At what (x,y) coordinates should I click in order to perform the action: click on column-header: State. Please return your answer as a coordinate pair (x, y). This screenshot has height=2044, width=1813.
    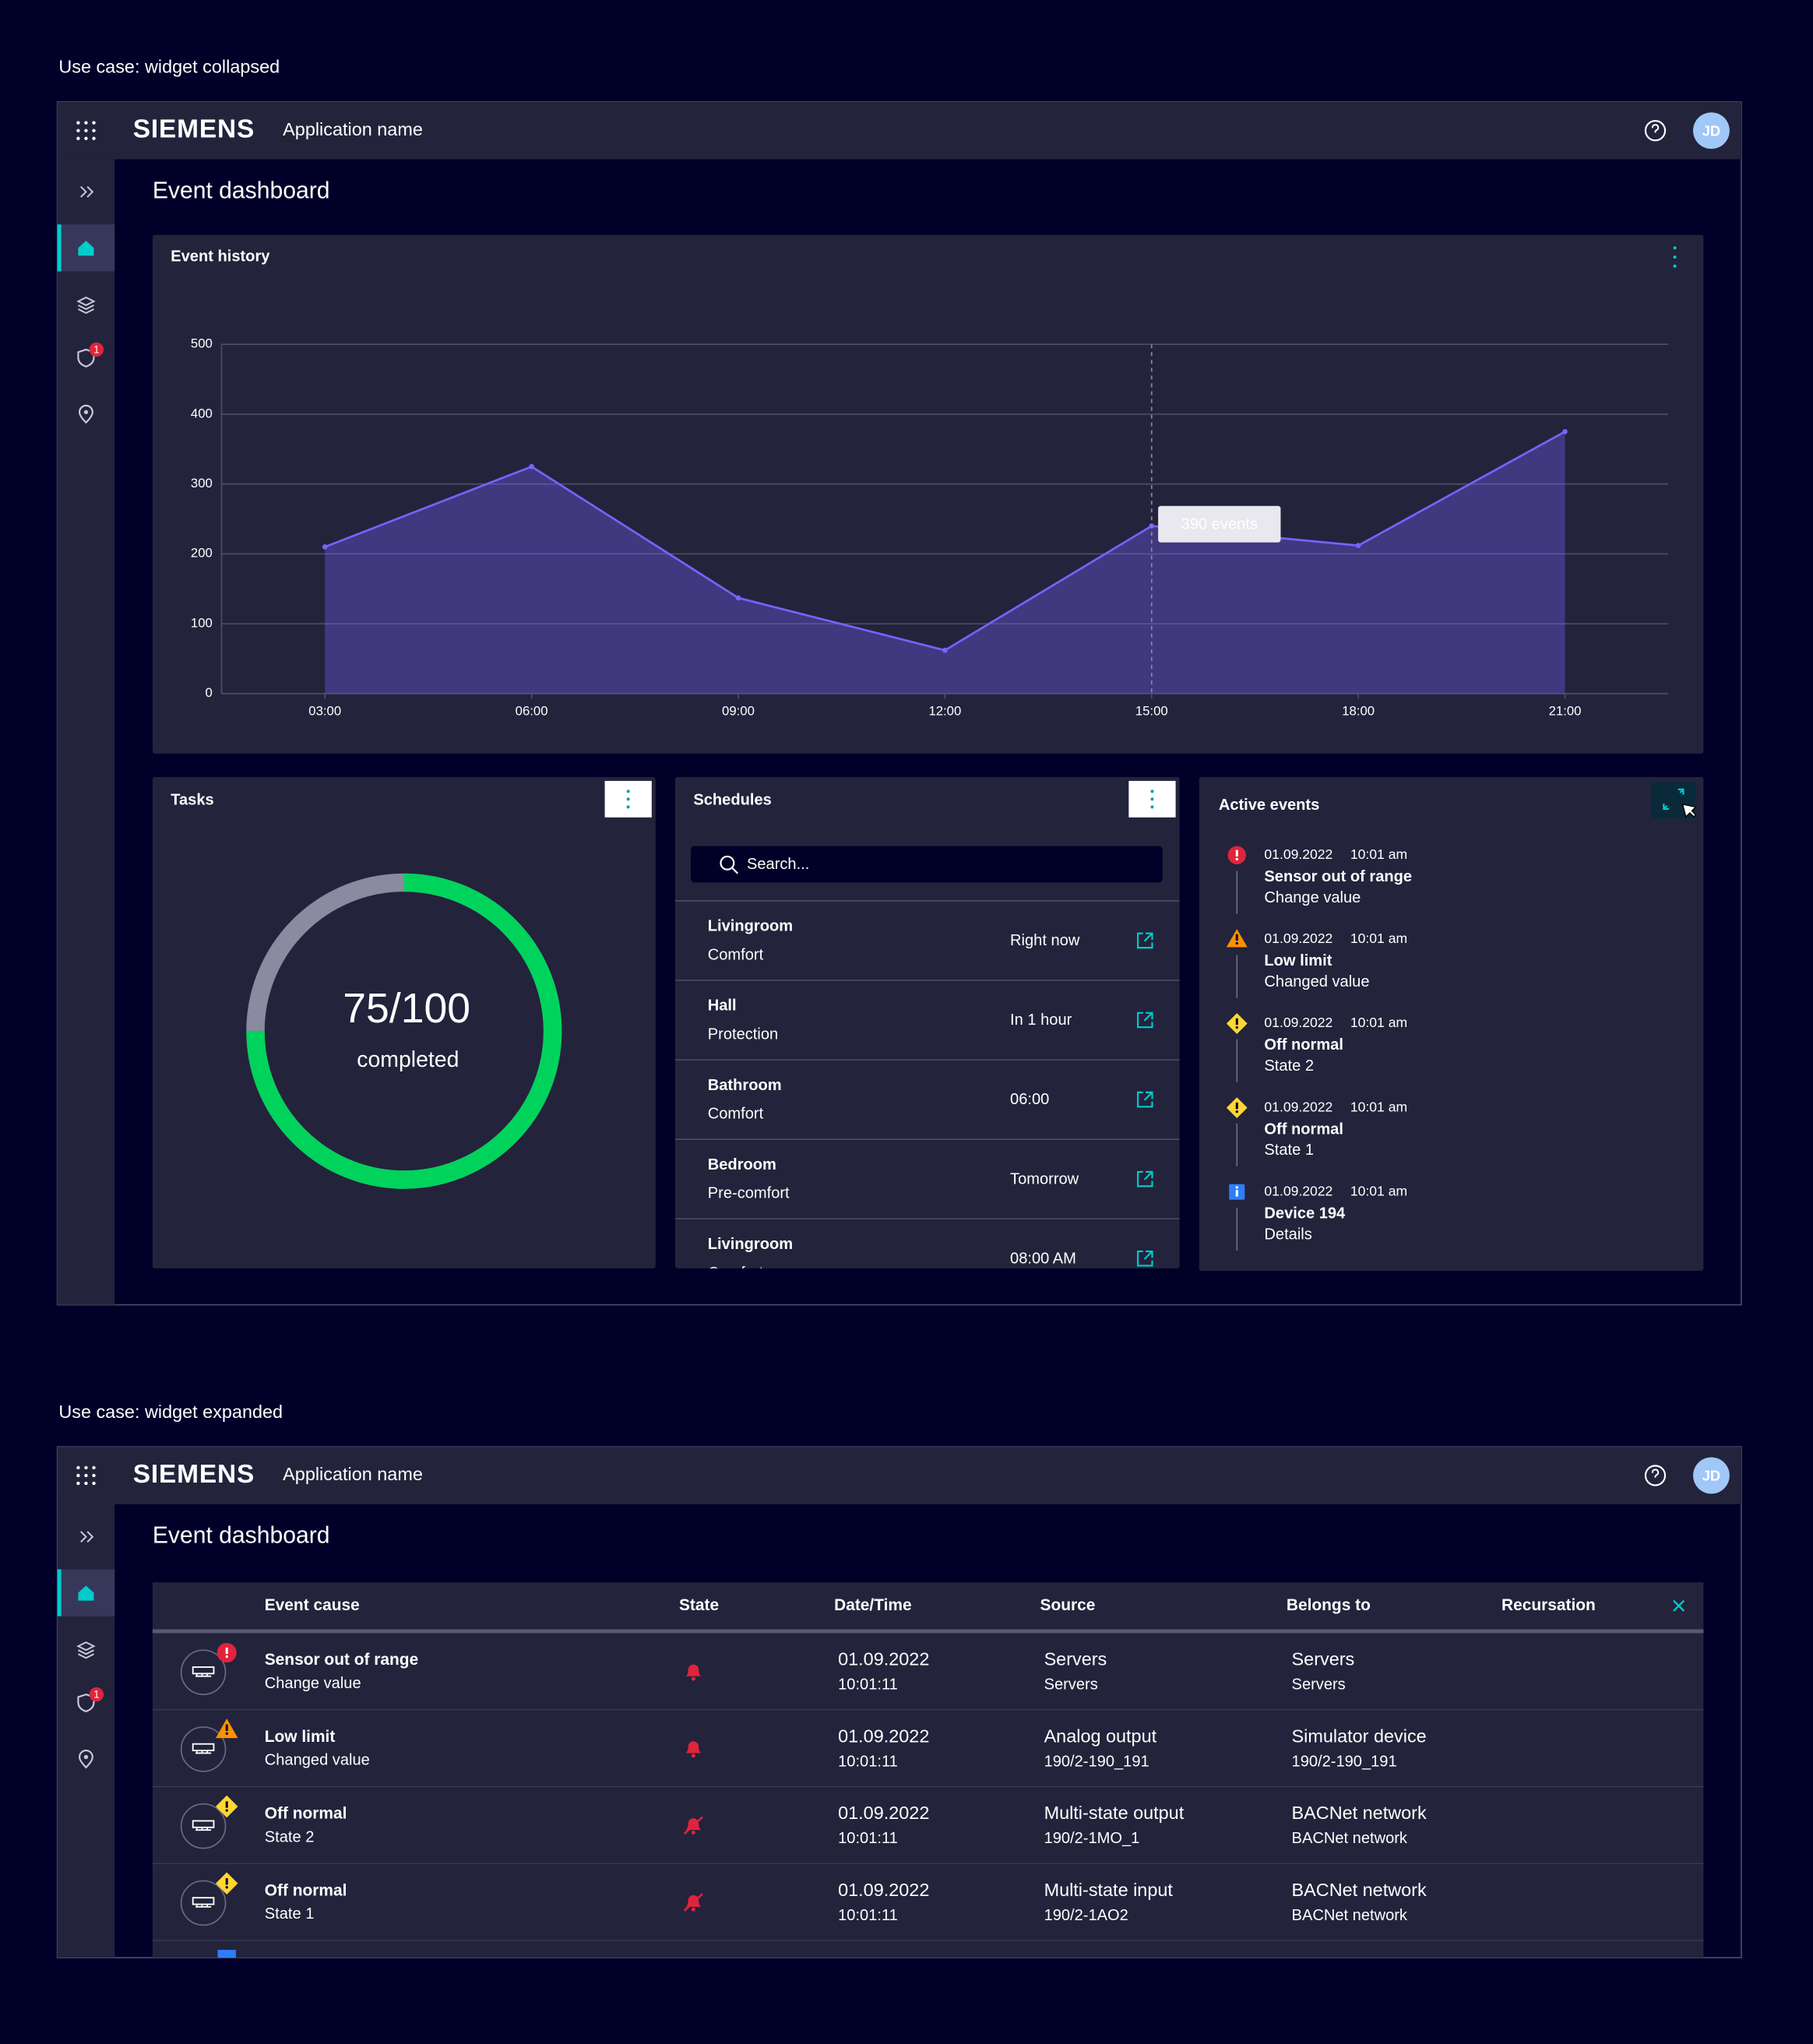
    Looking at the image, I should click on (699, 1605).